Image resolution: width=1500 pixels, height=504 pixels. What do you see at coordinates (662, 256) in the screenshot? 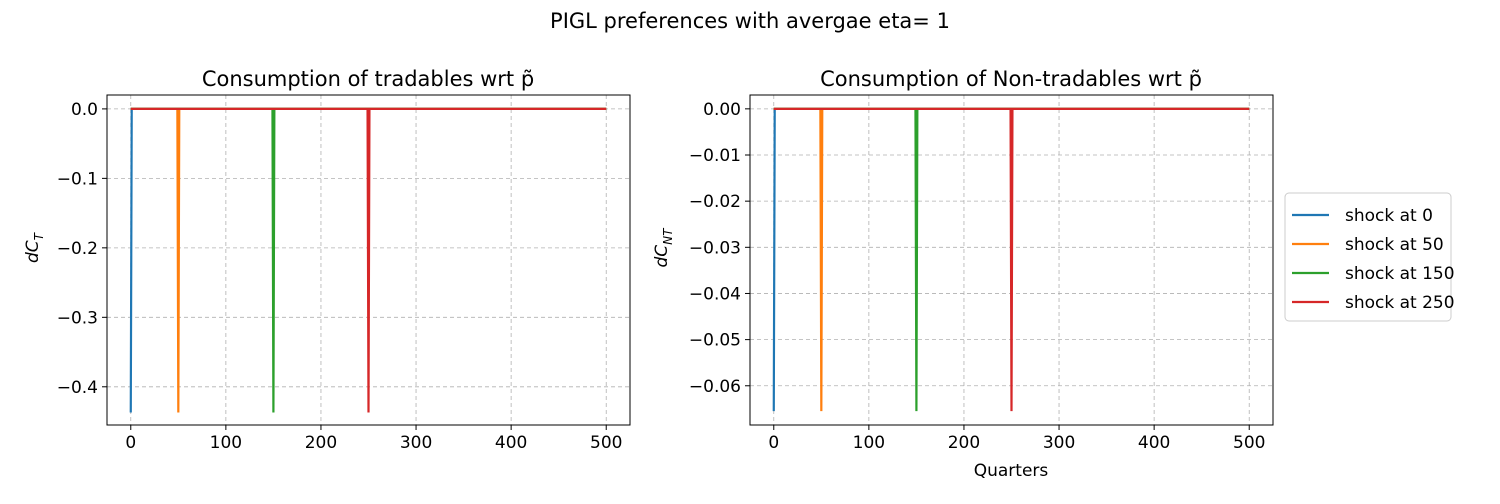
I see `non-tradables-y-label-main: dC` at bounding box center [662, 256].